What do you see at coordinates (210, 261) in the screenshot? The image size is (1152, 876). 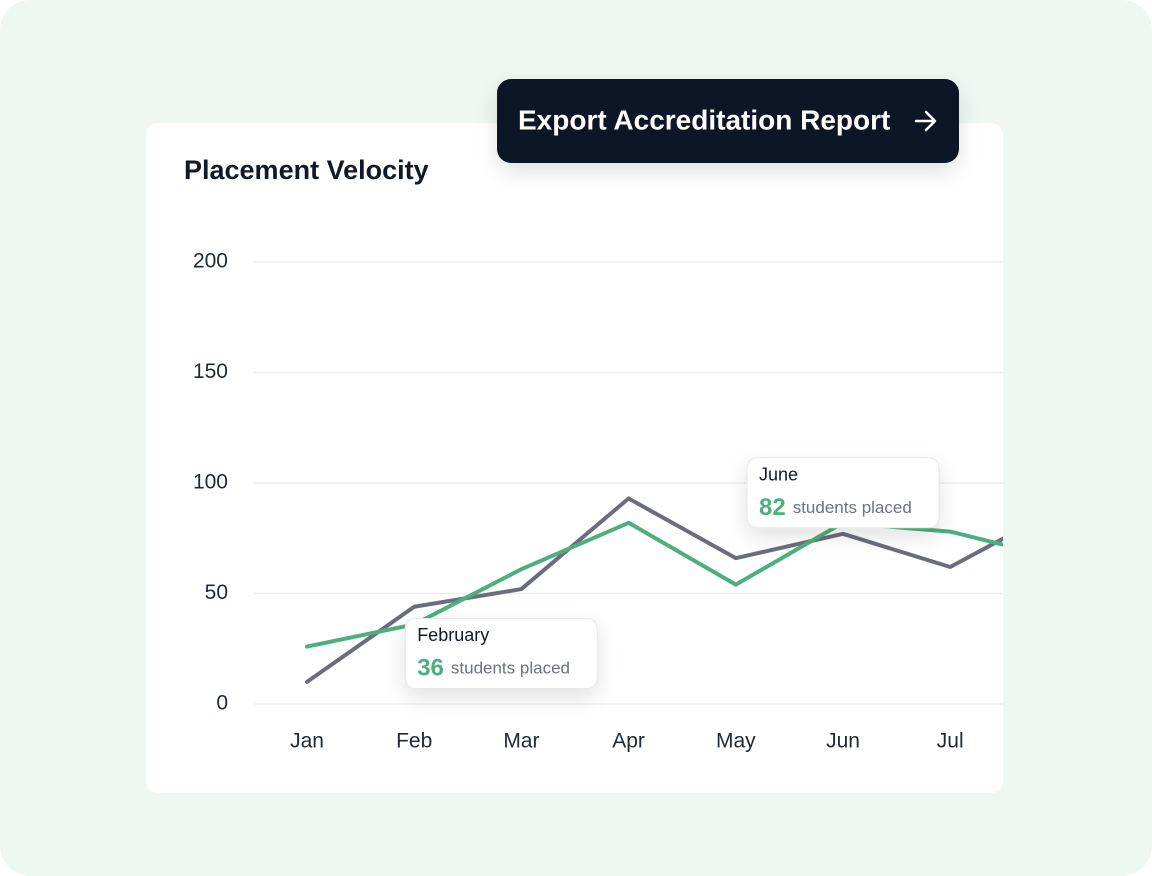 I see `y-tick-label: 200` at bounding box center [210, 261].